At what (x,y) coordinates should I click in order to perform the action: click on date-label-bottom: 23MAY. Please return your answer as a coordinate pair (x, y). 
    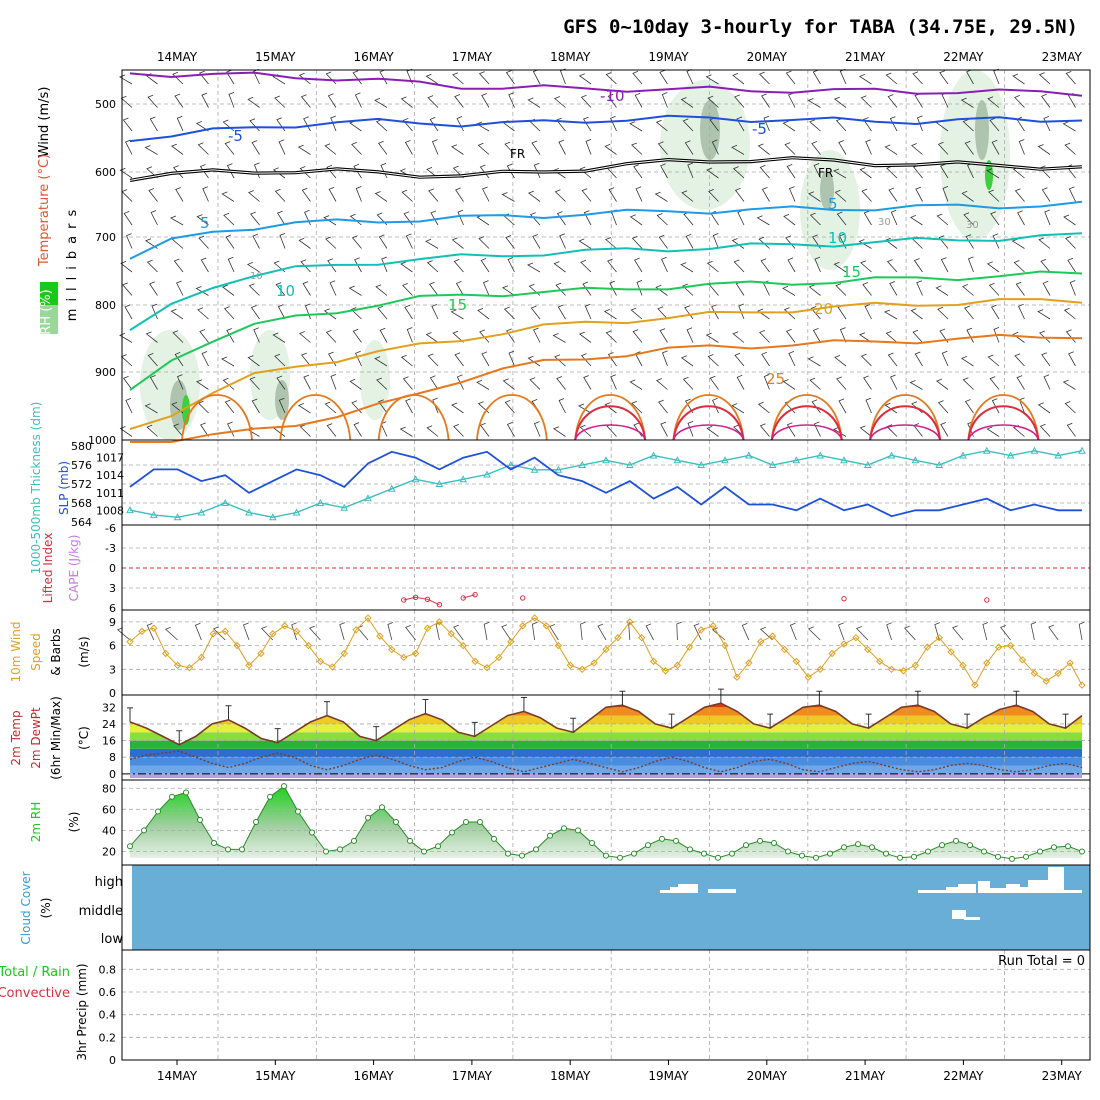
    Looking at the image, I should click on (1062, 1076).